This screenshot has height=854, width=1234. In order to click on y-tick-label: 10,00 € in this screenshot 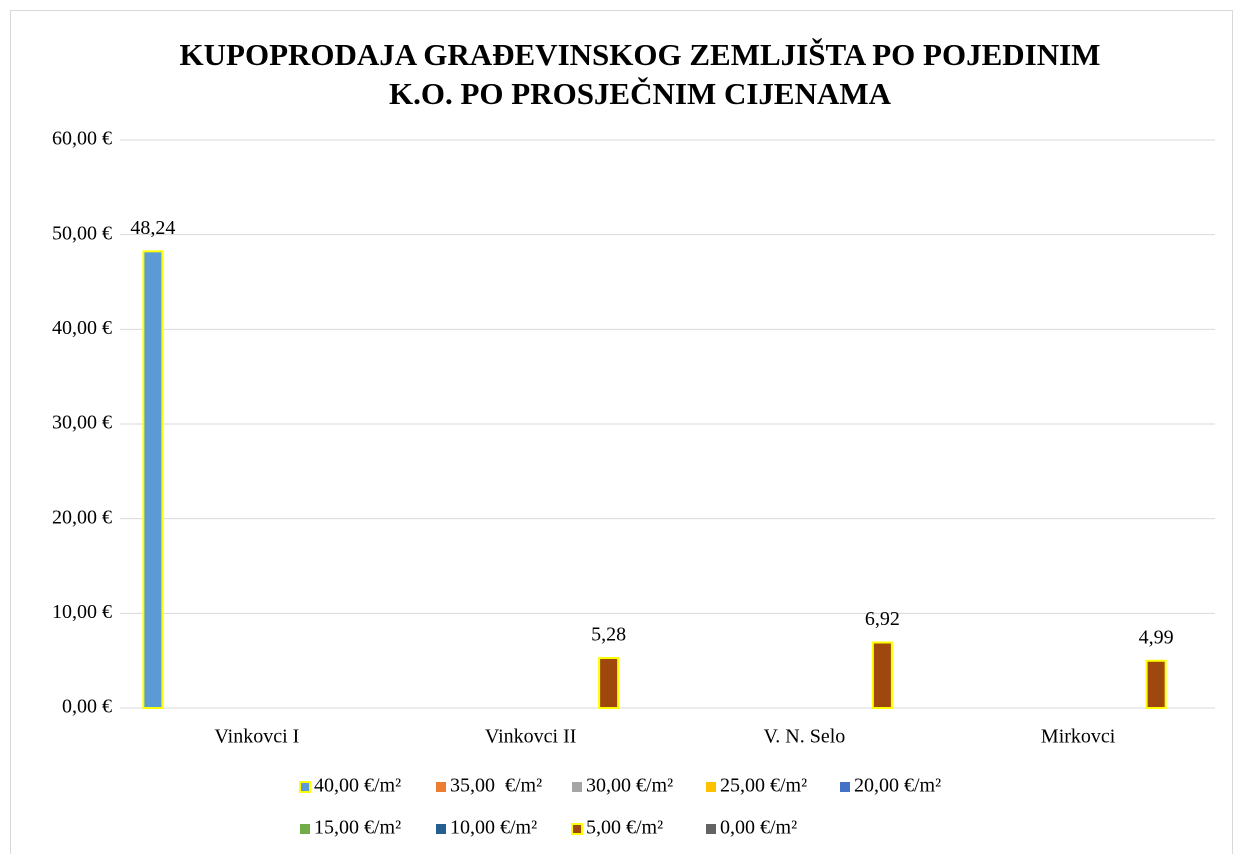, I will do `click(82, 612)`.